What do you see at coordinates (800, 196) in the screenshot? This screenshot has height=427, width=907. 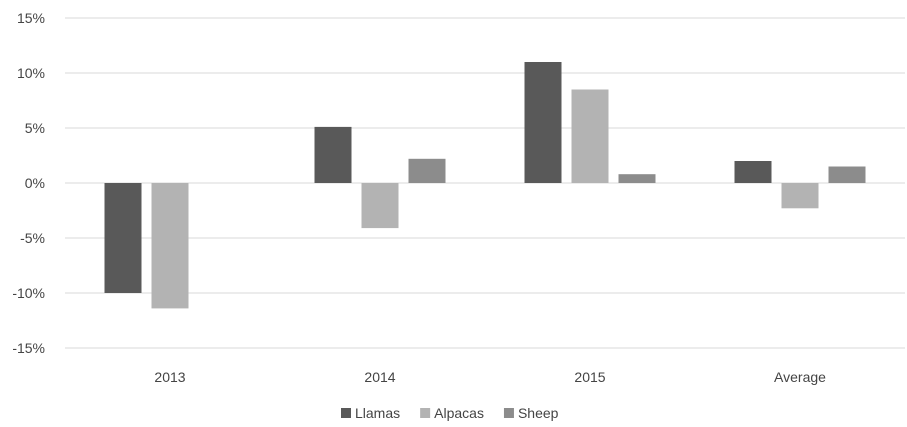 I see `bar-alpacas-average` at bounding box center [800, 196].